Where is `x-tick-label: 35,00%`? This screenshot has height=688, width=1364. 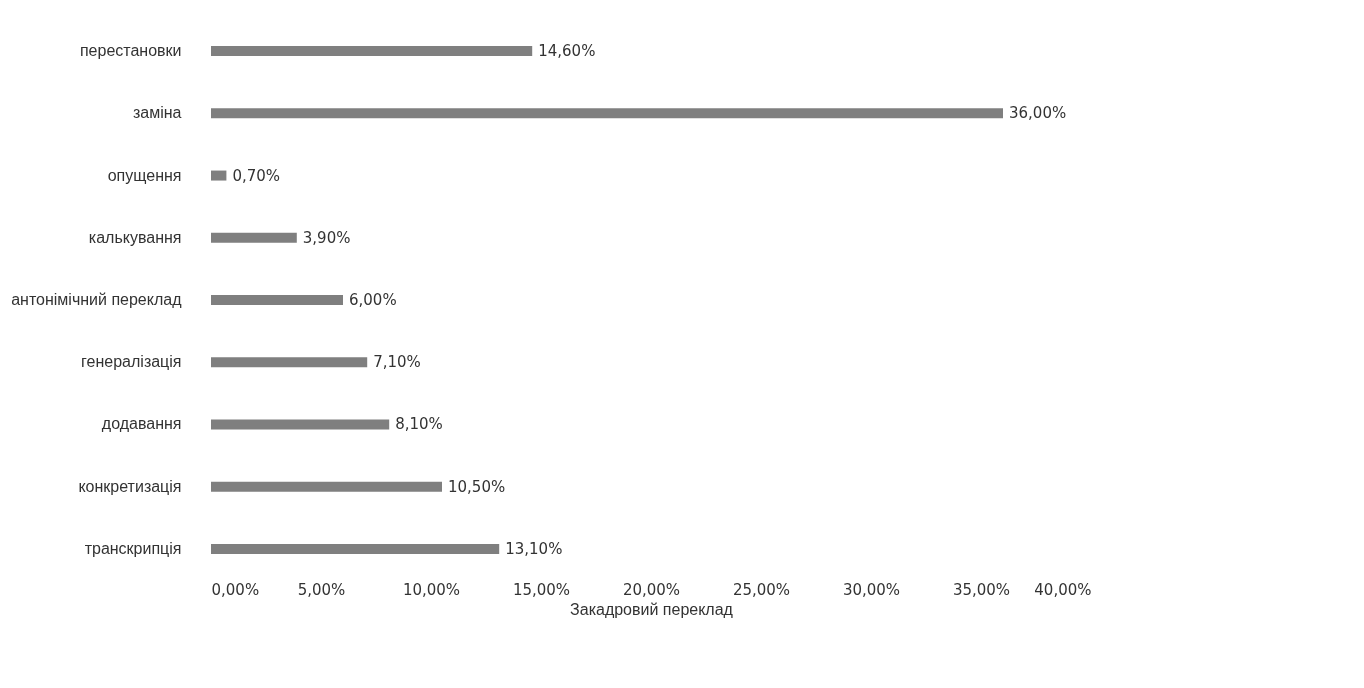 x-tick-label: 35,00% is located at coordinates (981, 589).